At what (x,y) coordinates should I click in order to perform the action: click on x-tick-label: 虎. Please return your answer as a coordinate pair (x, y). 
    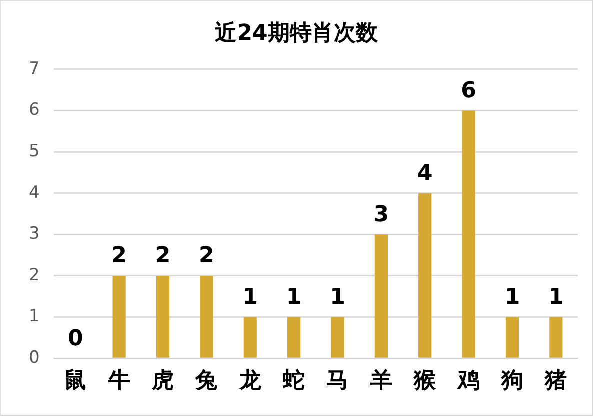
    Looking at the image, I should click on (162, 381).